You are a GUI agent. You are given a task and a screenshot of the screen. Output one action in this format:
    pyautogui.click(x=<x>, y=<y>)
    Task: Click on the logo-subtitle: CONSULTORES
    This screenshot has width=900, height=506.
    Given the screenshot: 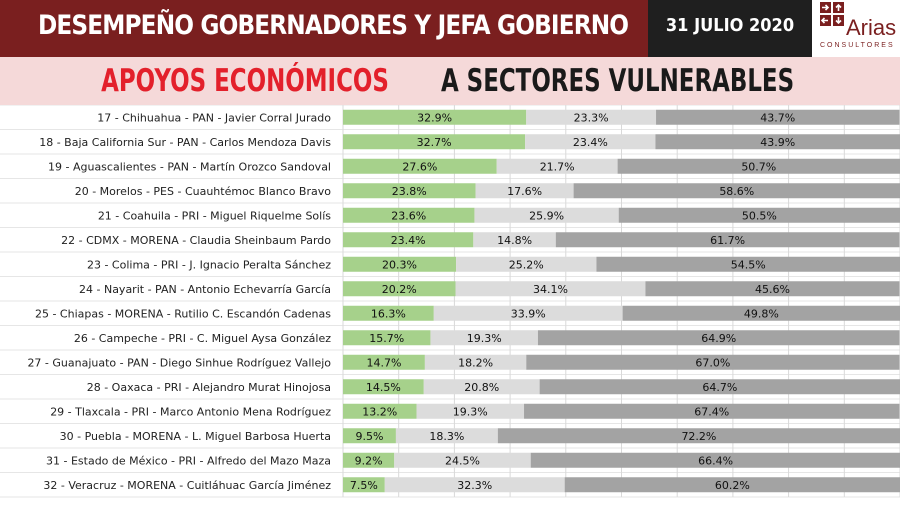 What is the action you would take?
    pyautogui.click(x=857, y=45)
    